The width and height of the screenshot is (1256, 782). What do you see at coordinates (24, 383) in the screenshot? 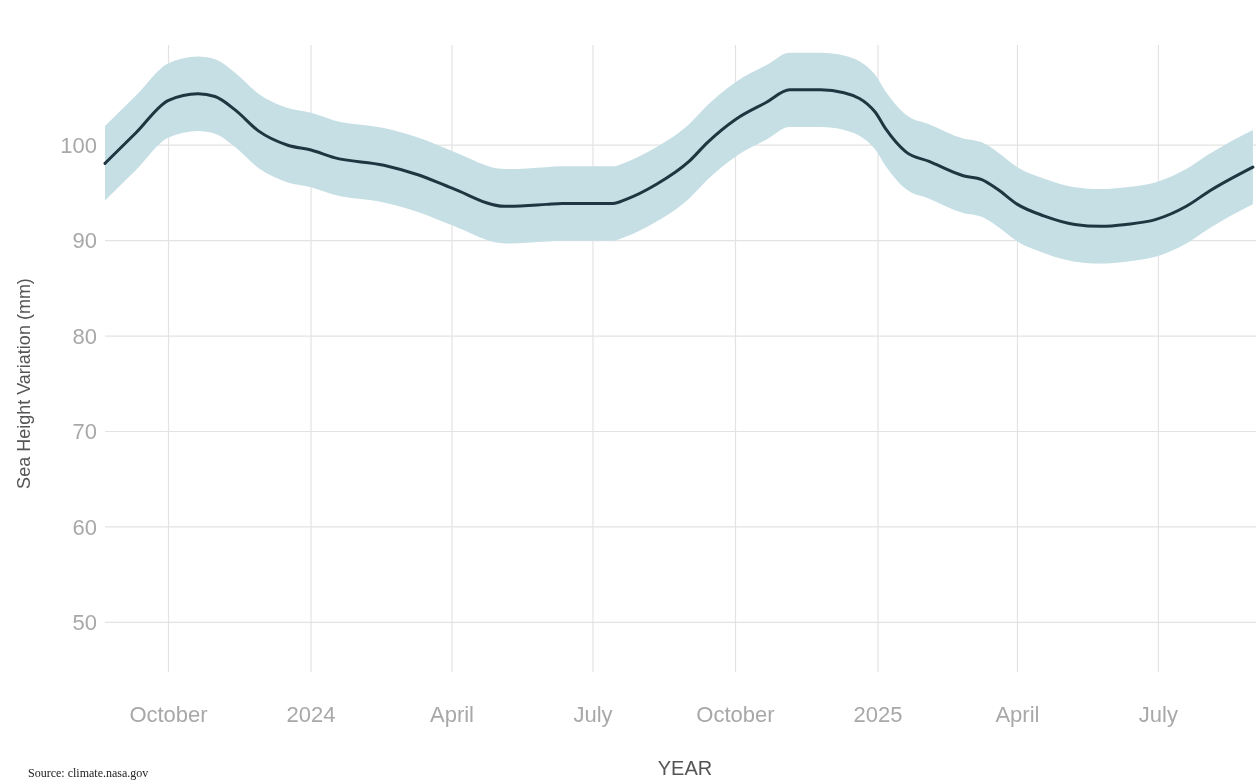
I see `y-axis-title: Sea Height Variation (mm)` at bounding box center [24, 383].